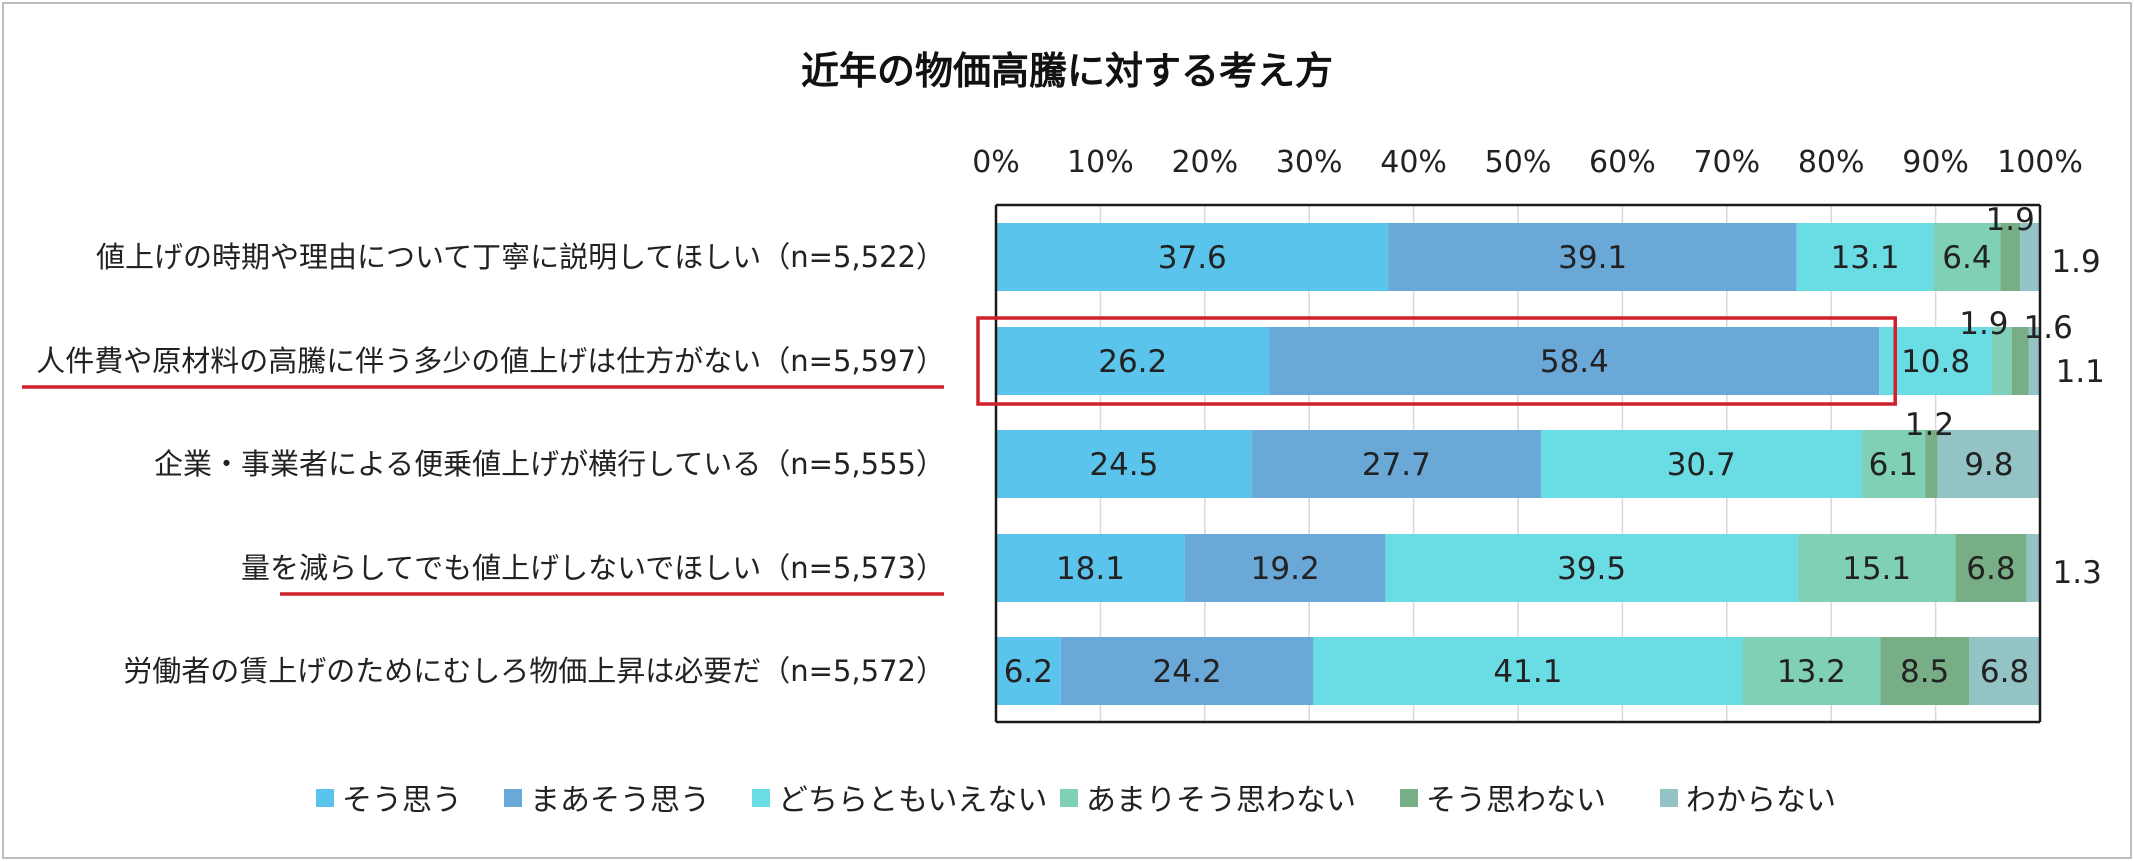 Image resolution: width=2134 pixels, height=861 pixels. I want to click on x-tick-labels: 0% 10% 20% 30% 40% 50% 60% 70% 80% 90% 100%, so click(1527, 162).